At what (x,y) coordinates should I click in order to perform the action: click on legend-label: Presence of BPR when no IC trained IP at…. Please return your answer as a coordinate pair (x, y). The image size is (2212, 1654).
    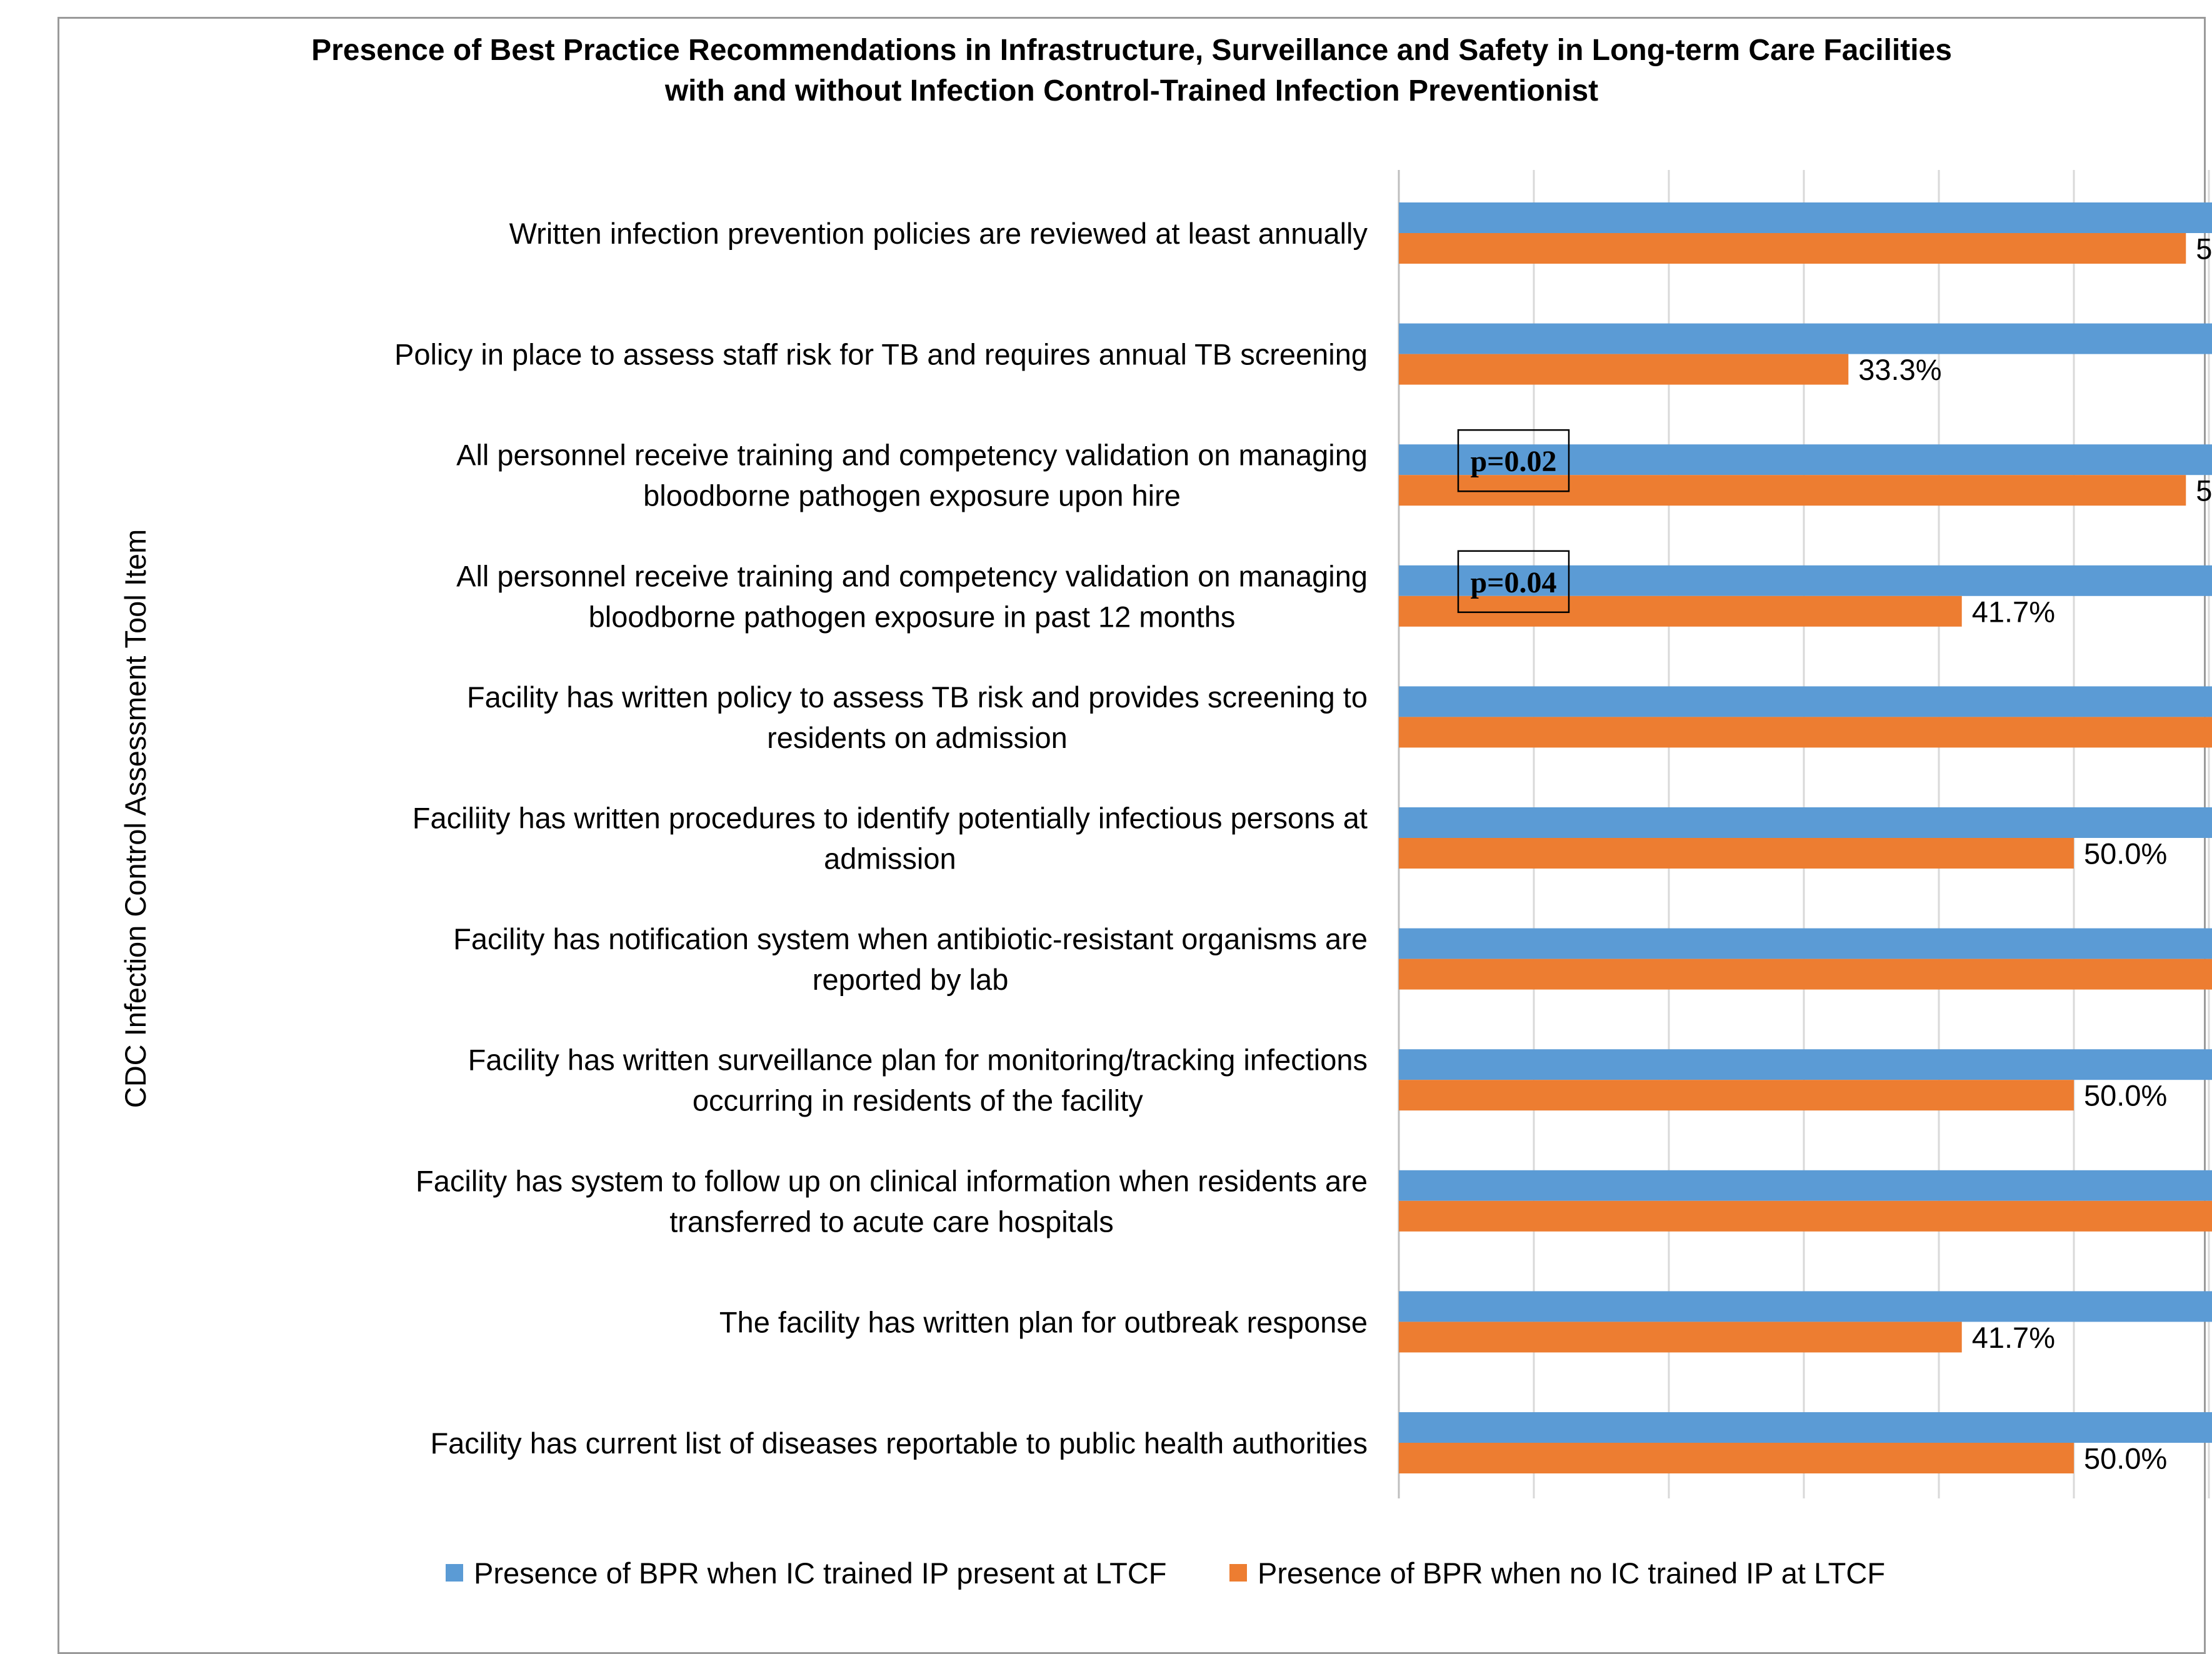
    Looking at the image, I should click on (1571, 1574).